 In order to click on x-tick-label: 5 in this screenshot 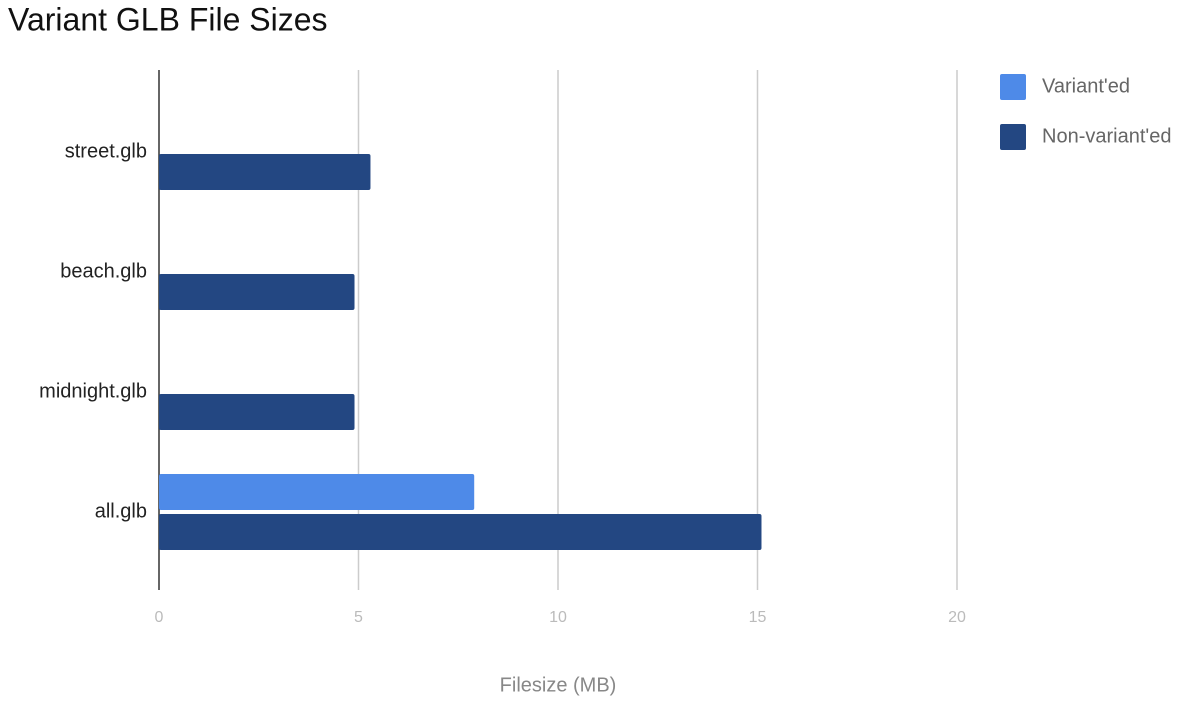, I will do `click(358, 617)`.